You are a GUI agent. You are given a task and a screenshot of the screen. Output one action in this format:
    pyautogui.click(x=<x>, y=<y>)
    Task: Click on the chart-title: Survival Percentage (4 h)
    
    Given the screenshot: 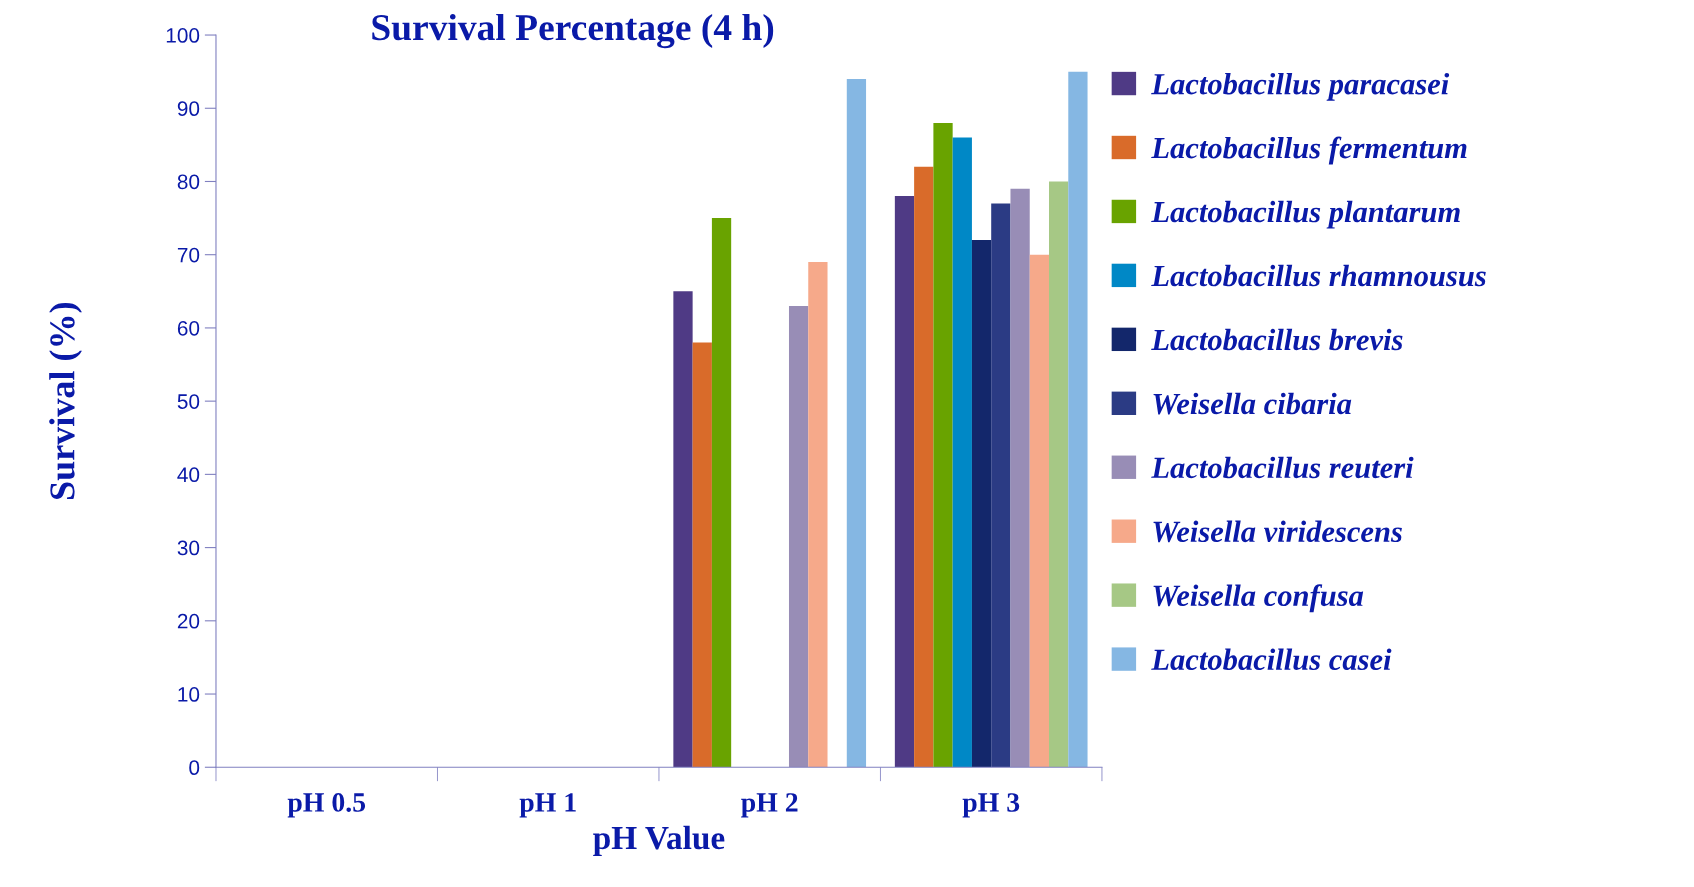 What is the action you would take?
    pyautogui.click(x=573, y=31)
    